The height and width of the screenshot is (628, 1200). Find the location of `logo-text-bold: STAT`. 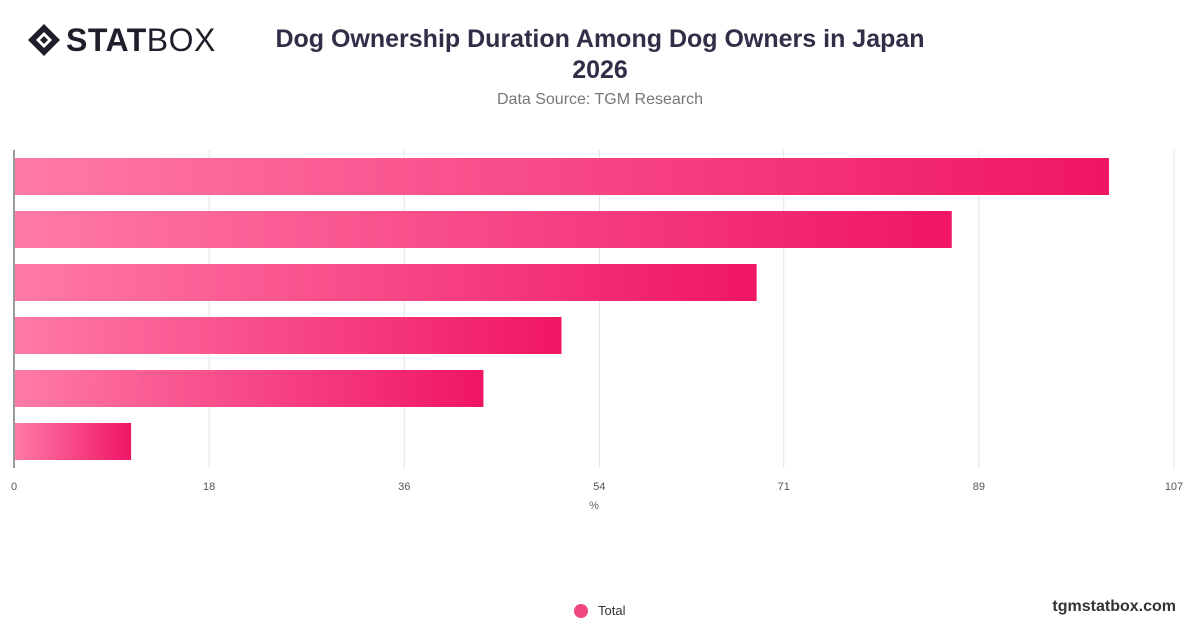

logo-text-bold: STAT is located at coordinates (106, 40).